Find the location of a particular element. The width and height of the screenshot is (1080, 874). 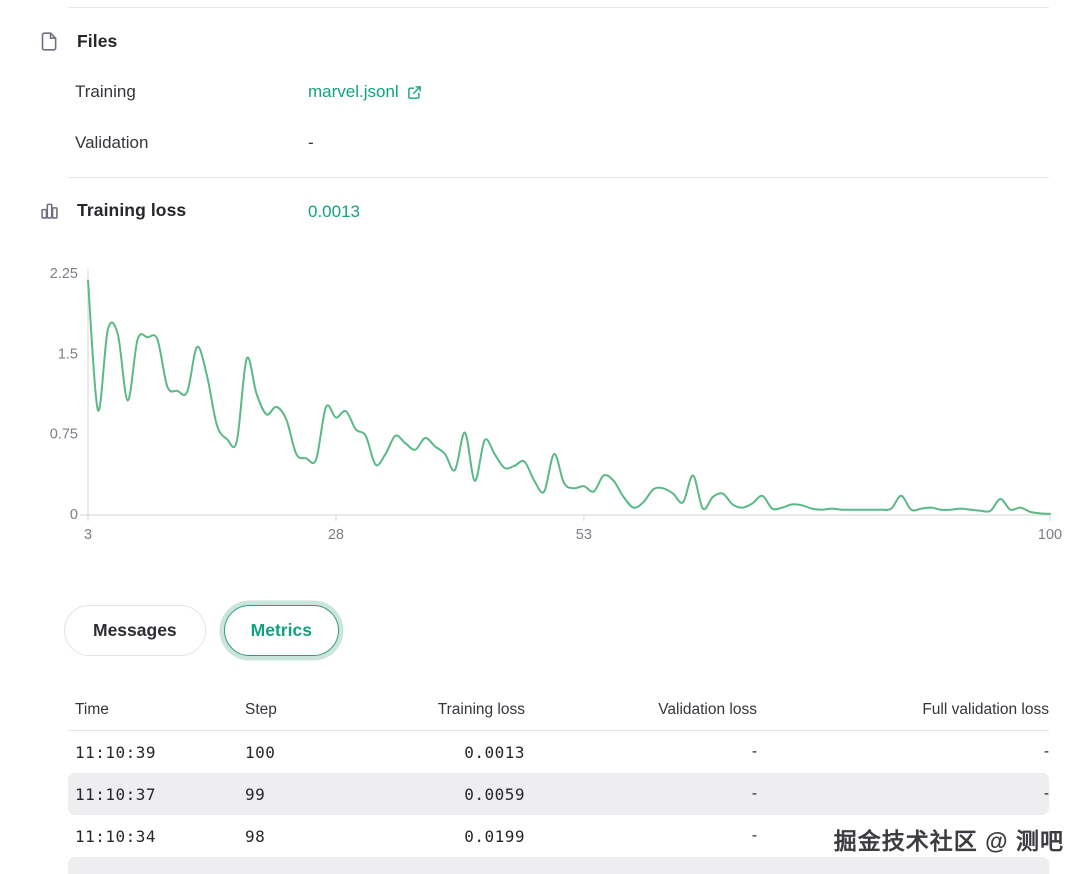

cell-training_loss: 0.0199 is located at coordinates (494, 836).